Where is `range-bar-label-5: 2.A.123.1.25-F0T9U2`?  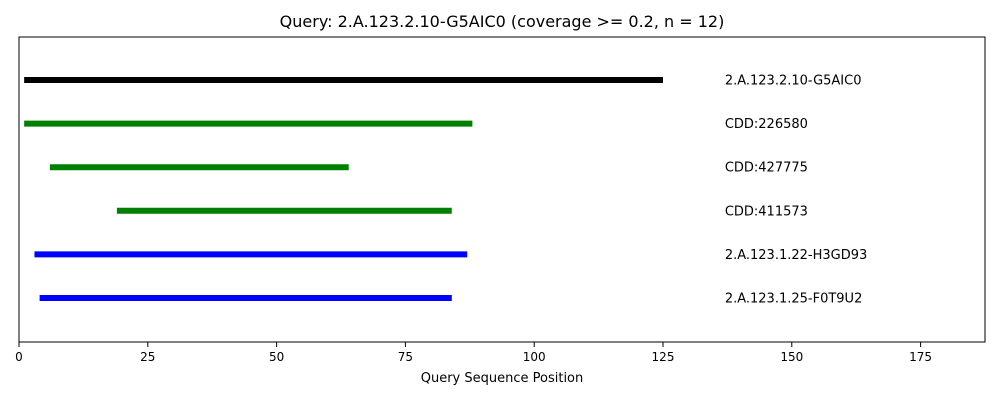 range-bar-label-5: 2.A.123.1.25-F0T9U2 is located at coordinates (794, 299).